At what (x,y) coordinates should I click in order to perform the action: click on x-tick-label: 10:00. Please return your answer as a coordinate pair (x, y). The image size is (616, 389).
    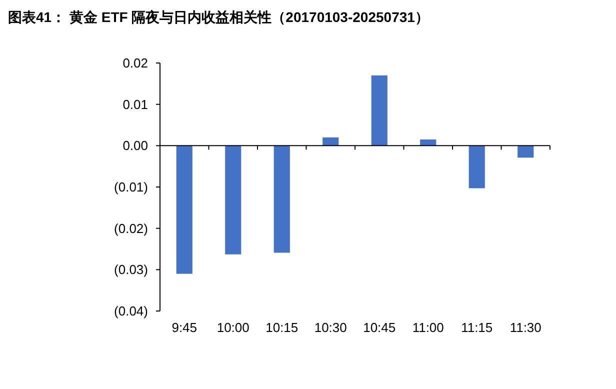
    Looking at the image, I should click on (233, 327).